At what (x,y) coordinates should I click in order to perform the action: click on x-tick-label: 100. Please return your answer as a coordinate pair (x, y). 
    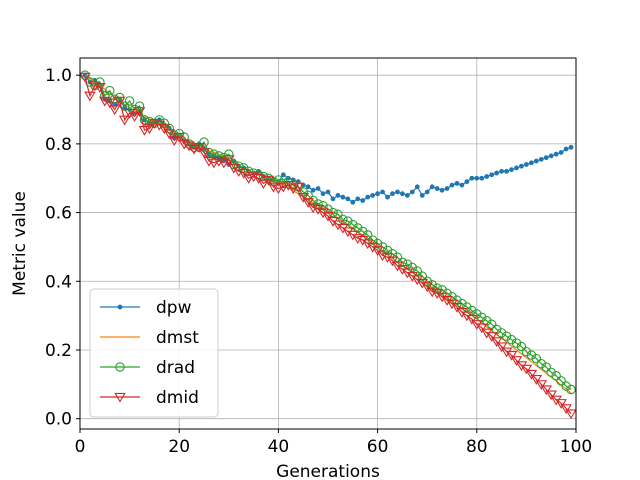
    Looking at the image, I should click on (576, 447).